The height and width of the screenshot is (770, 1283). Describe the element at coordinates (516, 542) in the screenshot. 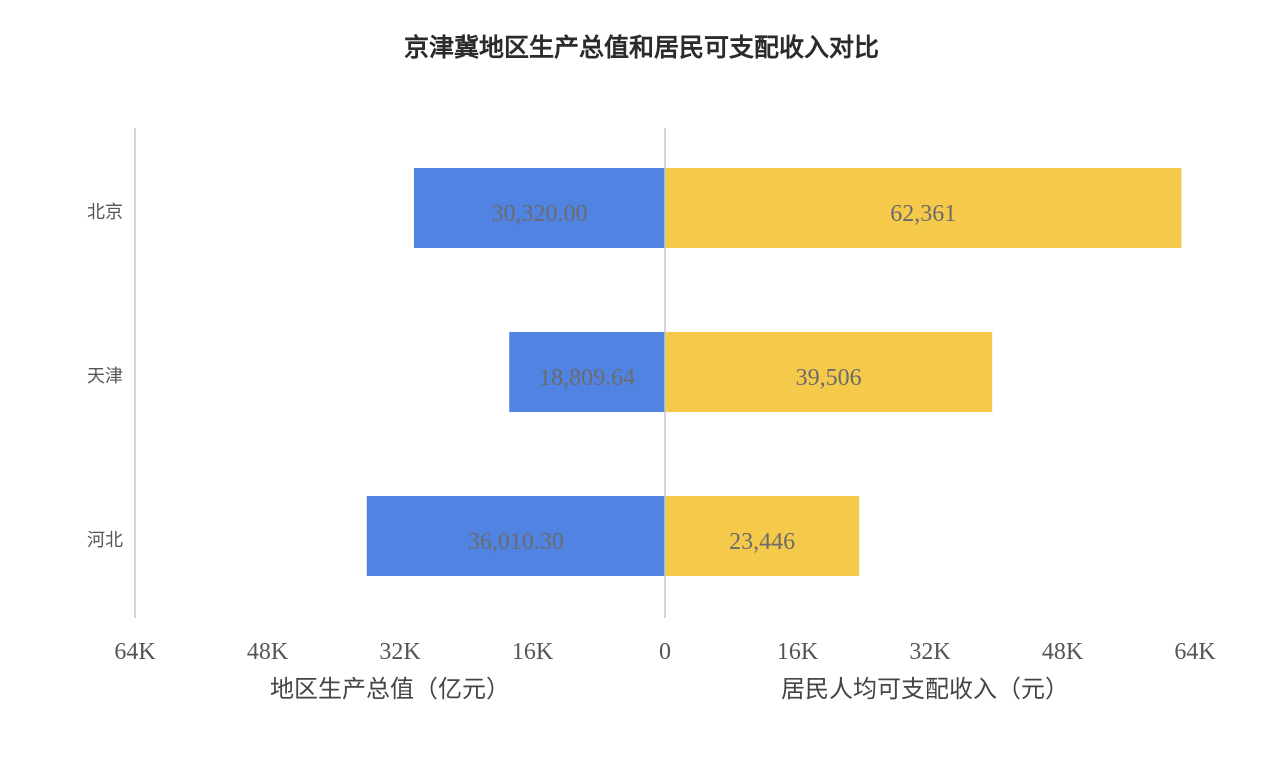

I see `data-label-left-2: 36,010.30` at that location.